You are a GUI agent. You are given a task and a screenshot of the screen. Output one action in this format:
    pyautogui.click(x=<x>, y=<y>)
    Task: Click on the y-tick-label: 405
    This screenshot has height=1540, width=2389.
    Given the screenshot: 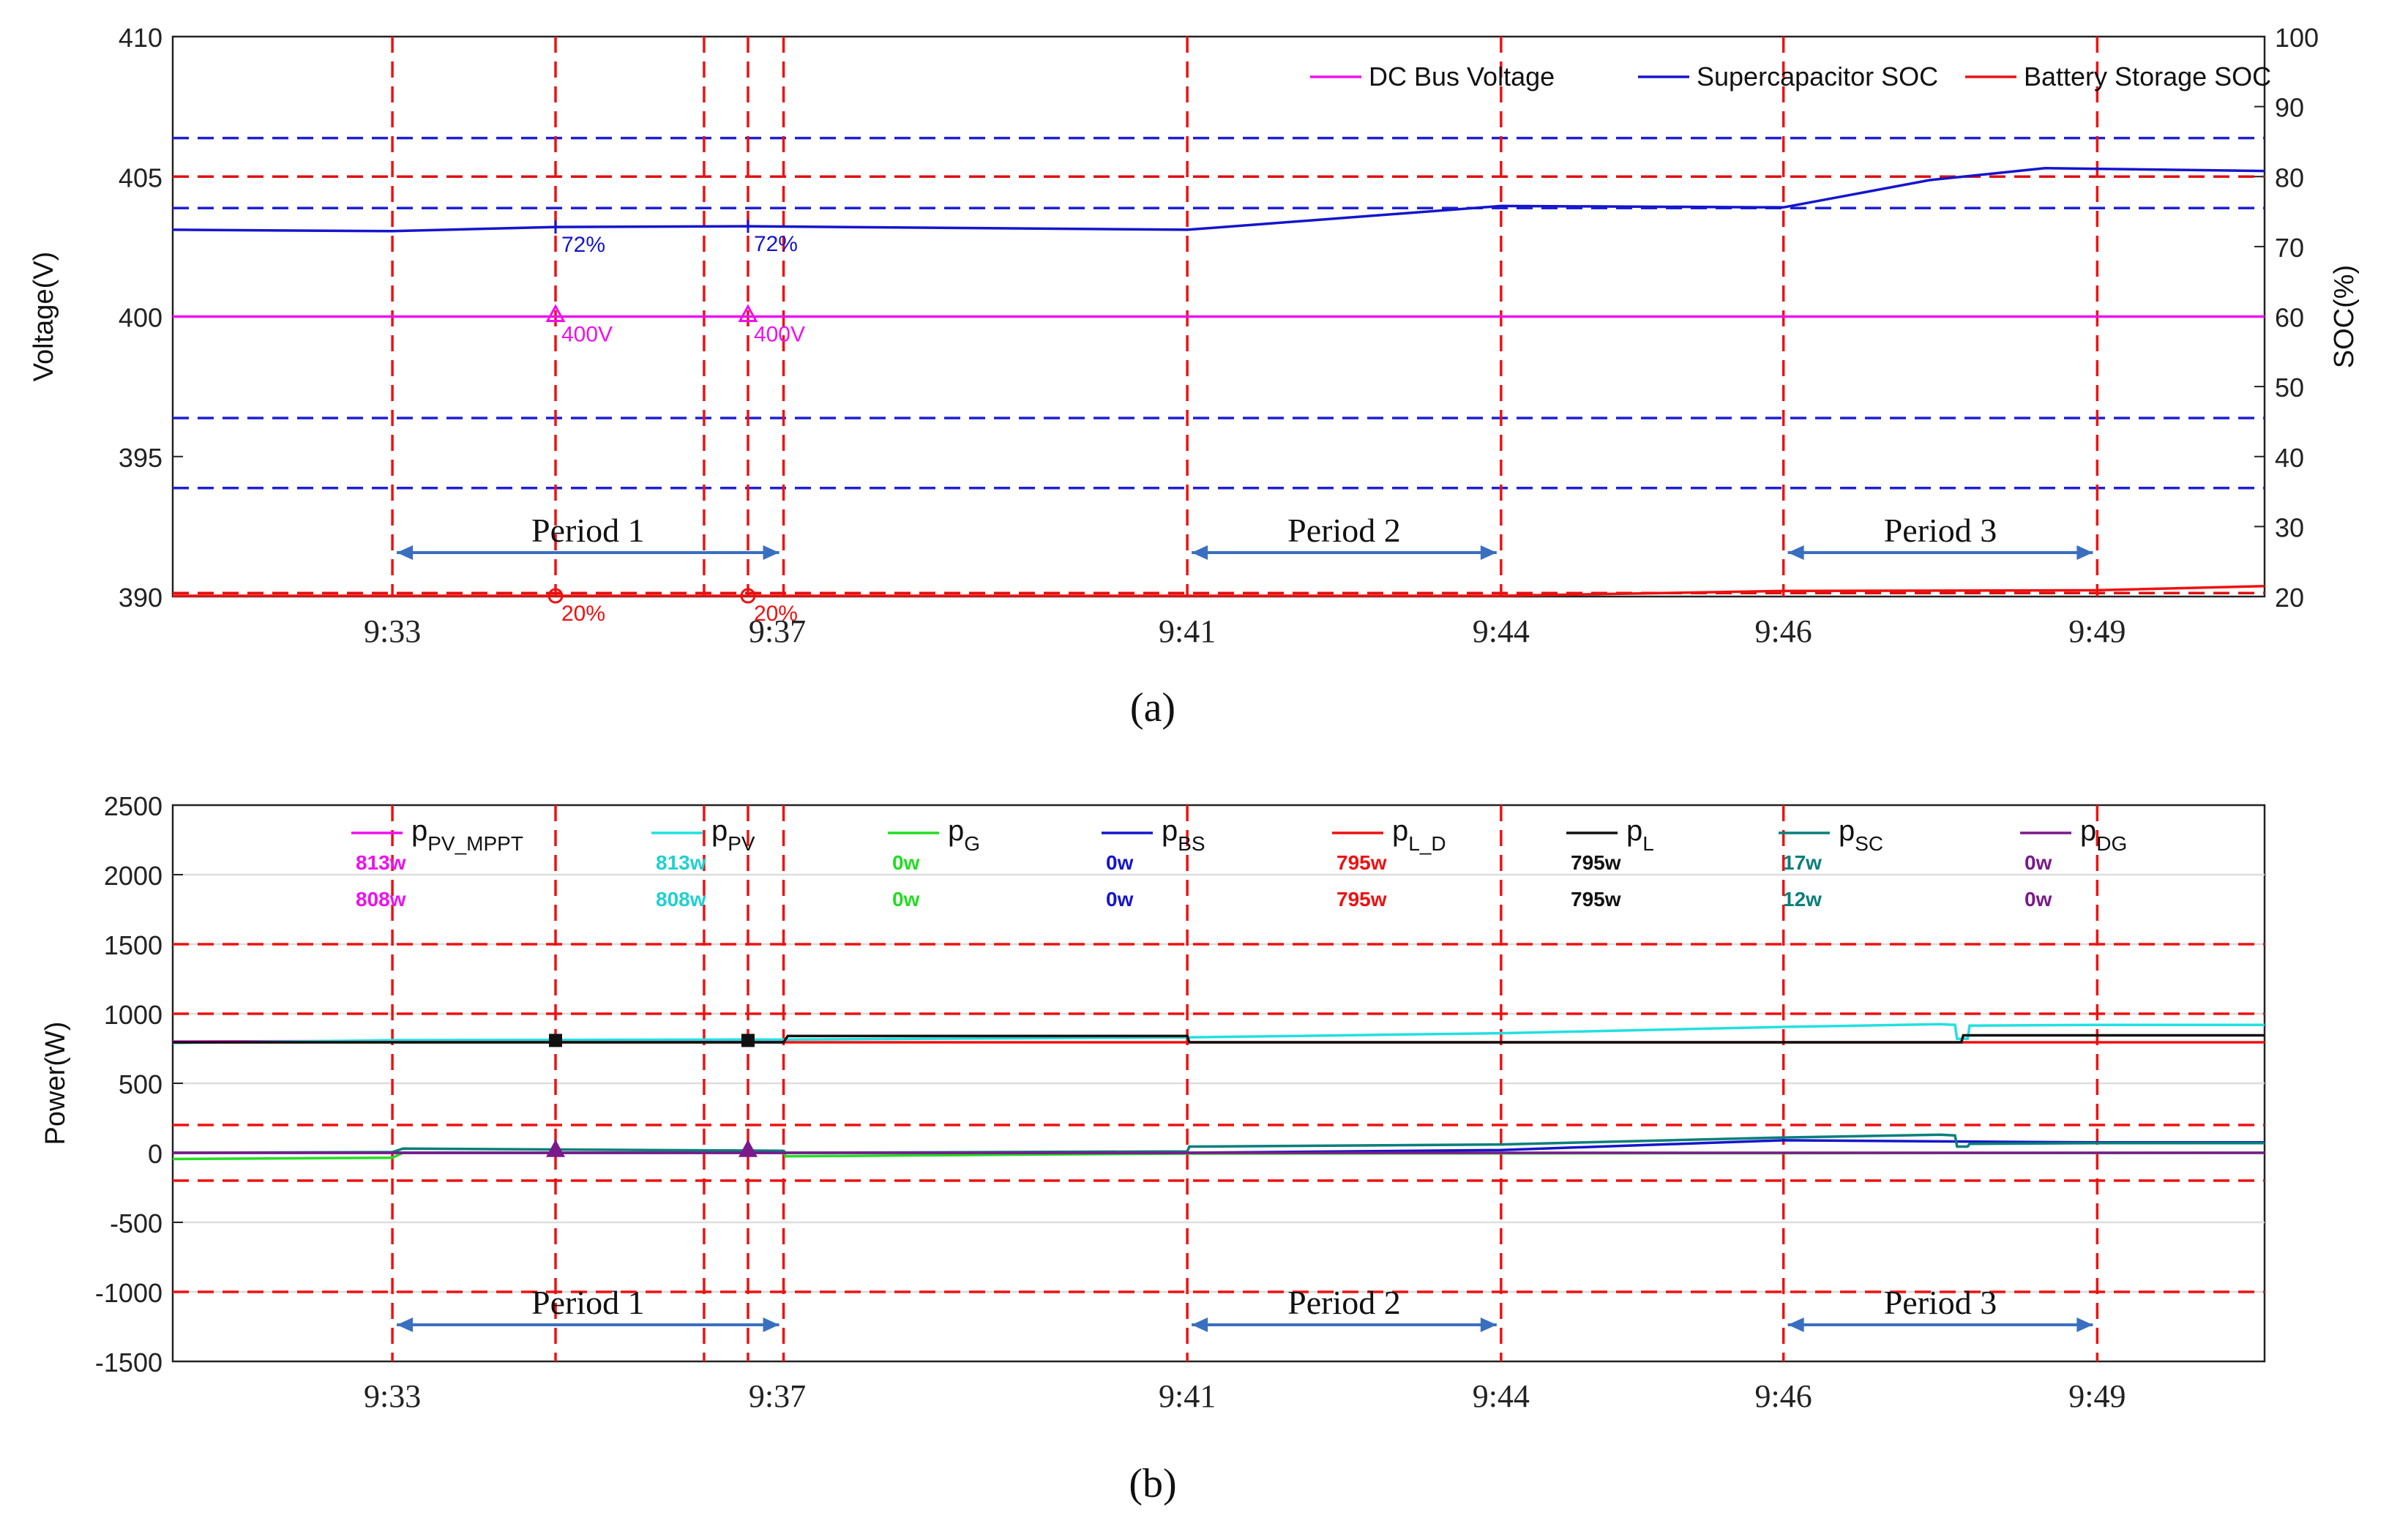 What is the action you would take?
    pyautogui.click(x=140, y=177)
    